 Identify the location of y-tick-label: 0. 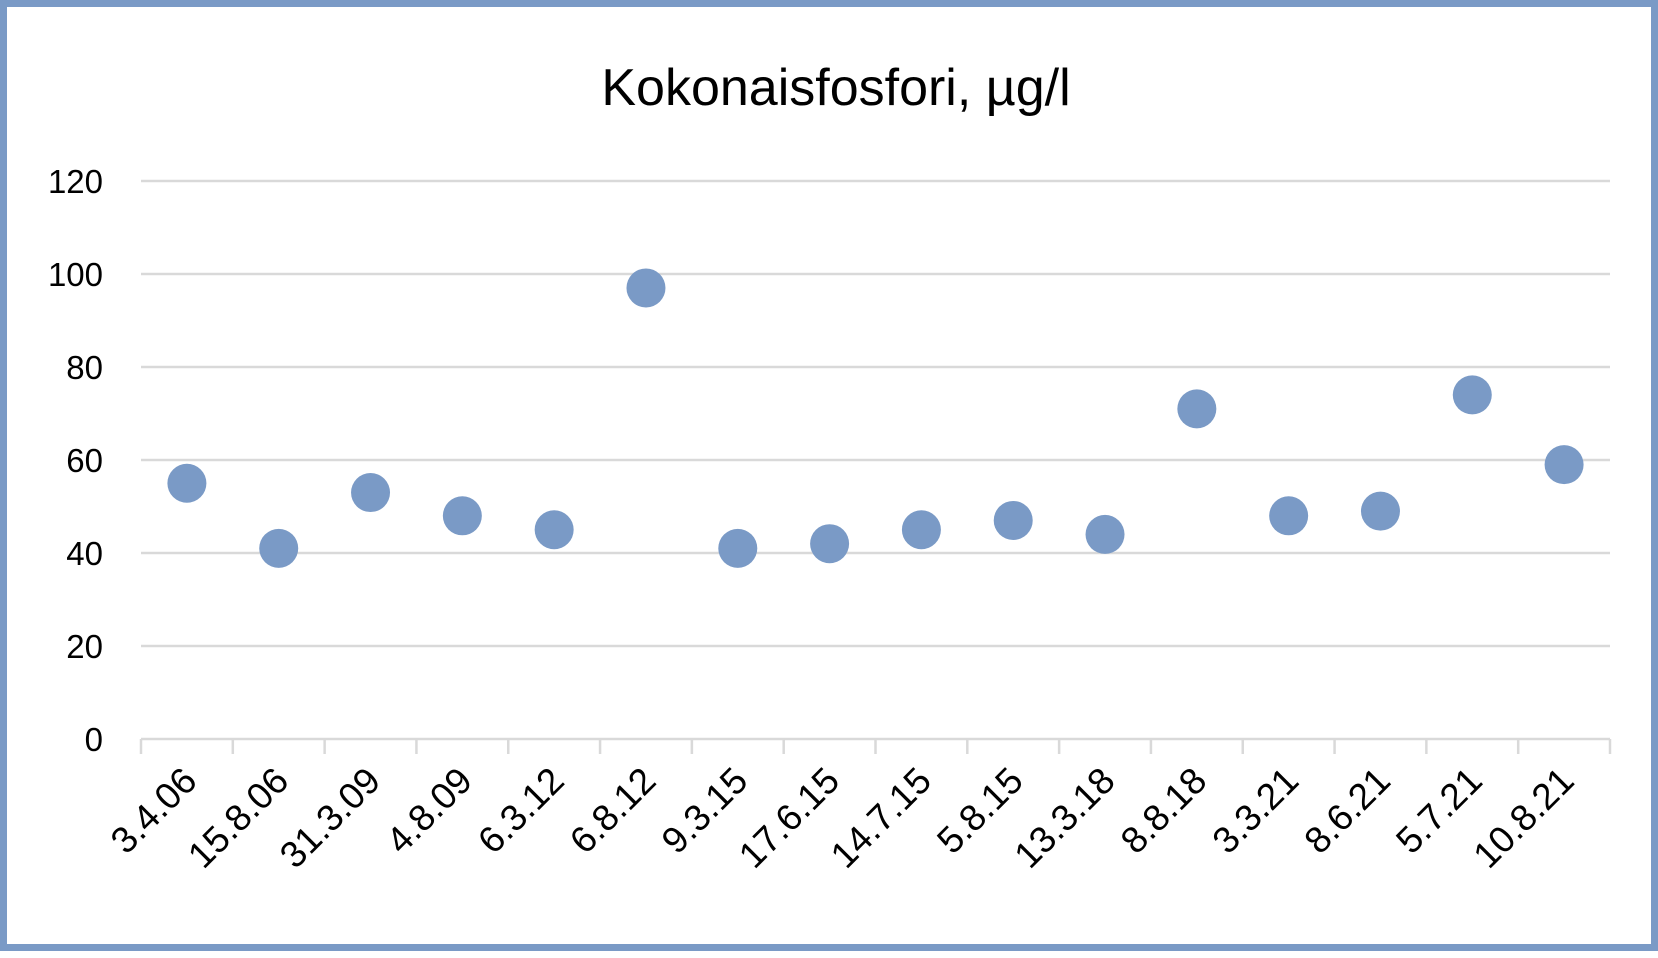
(94, 739).